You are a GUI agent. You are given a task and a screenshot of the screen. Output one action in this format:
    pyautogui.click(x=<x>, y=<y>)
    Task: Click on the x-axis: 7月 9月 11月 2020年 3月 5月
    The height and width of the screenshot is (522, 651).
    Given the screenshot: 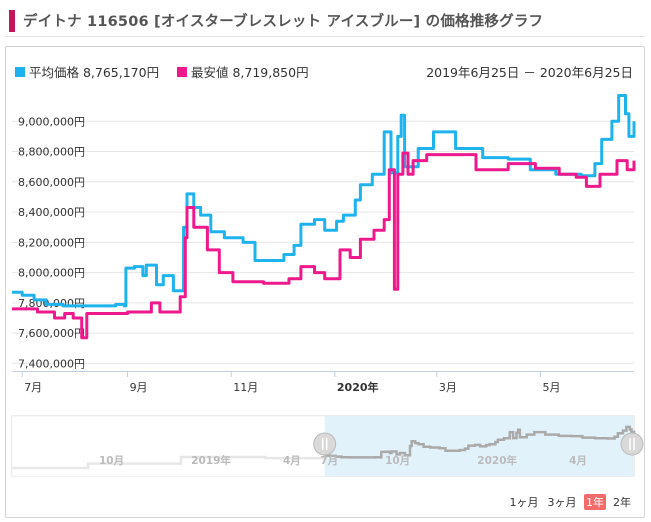 What is the action you would take?
    pyautogui.click(x=323, y=382)
    